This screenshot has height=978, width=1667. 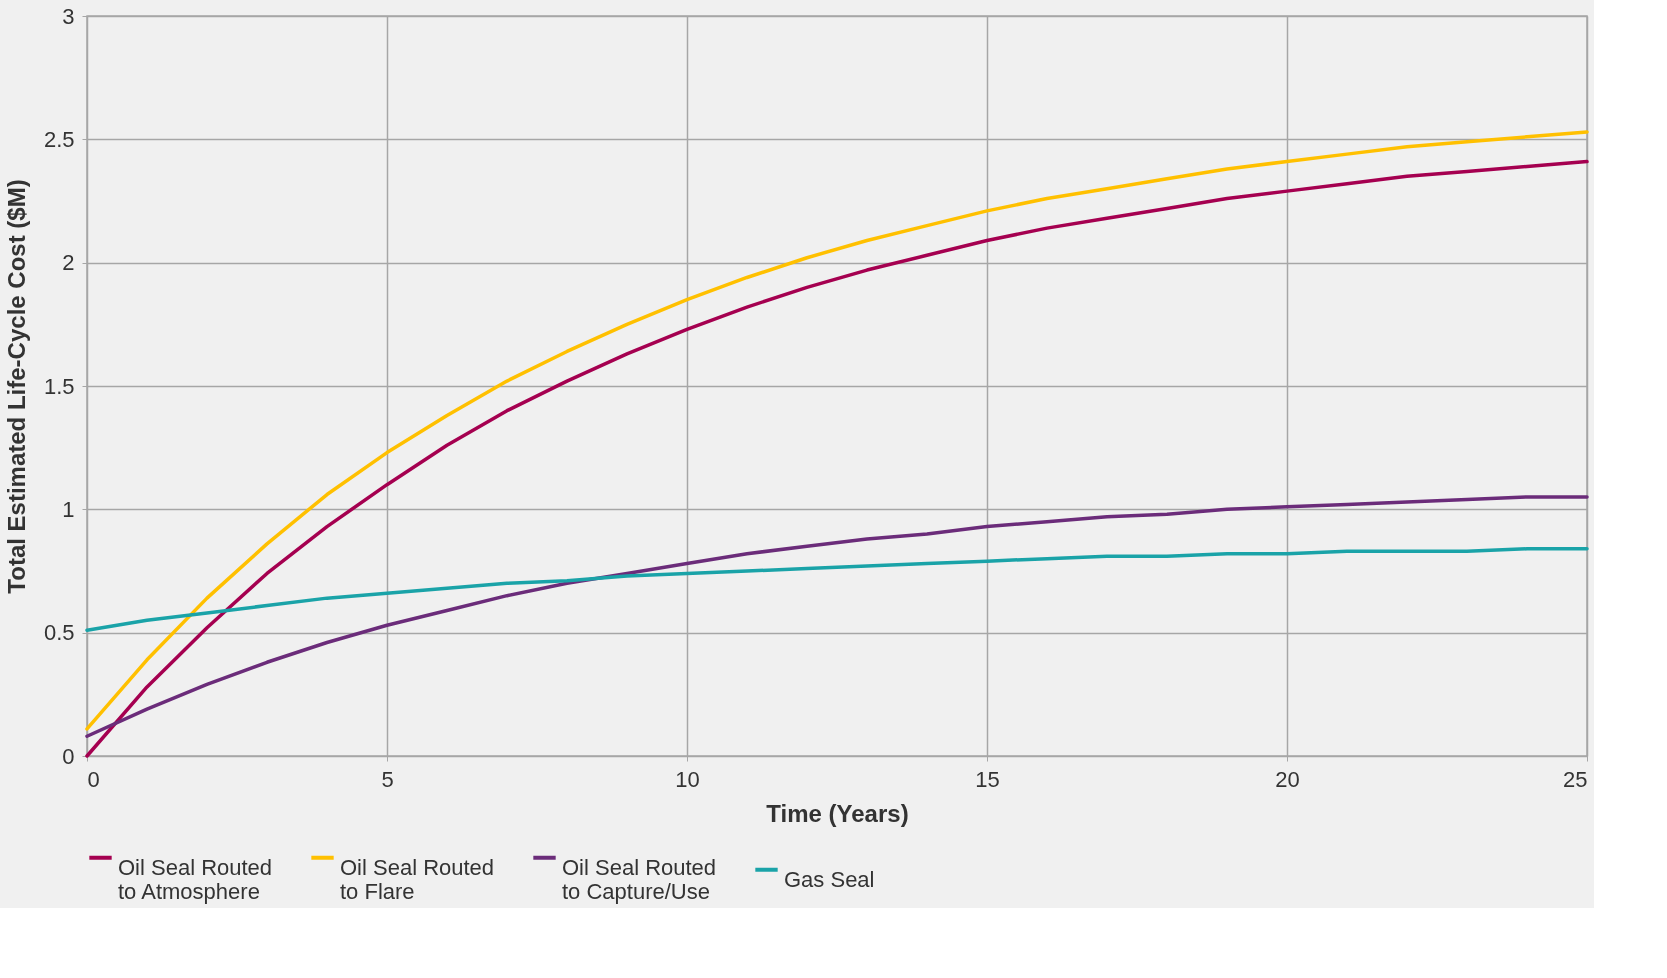 What do you see at coordinates (639, 879) in the screenshot?
I see `legend-label: Oil Seal Routed to Capture/Use` at bounding box center [639, 879].